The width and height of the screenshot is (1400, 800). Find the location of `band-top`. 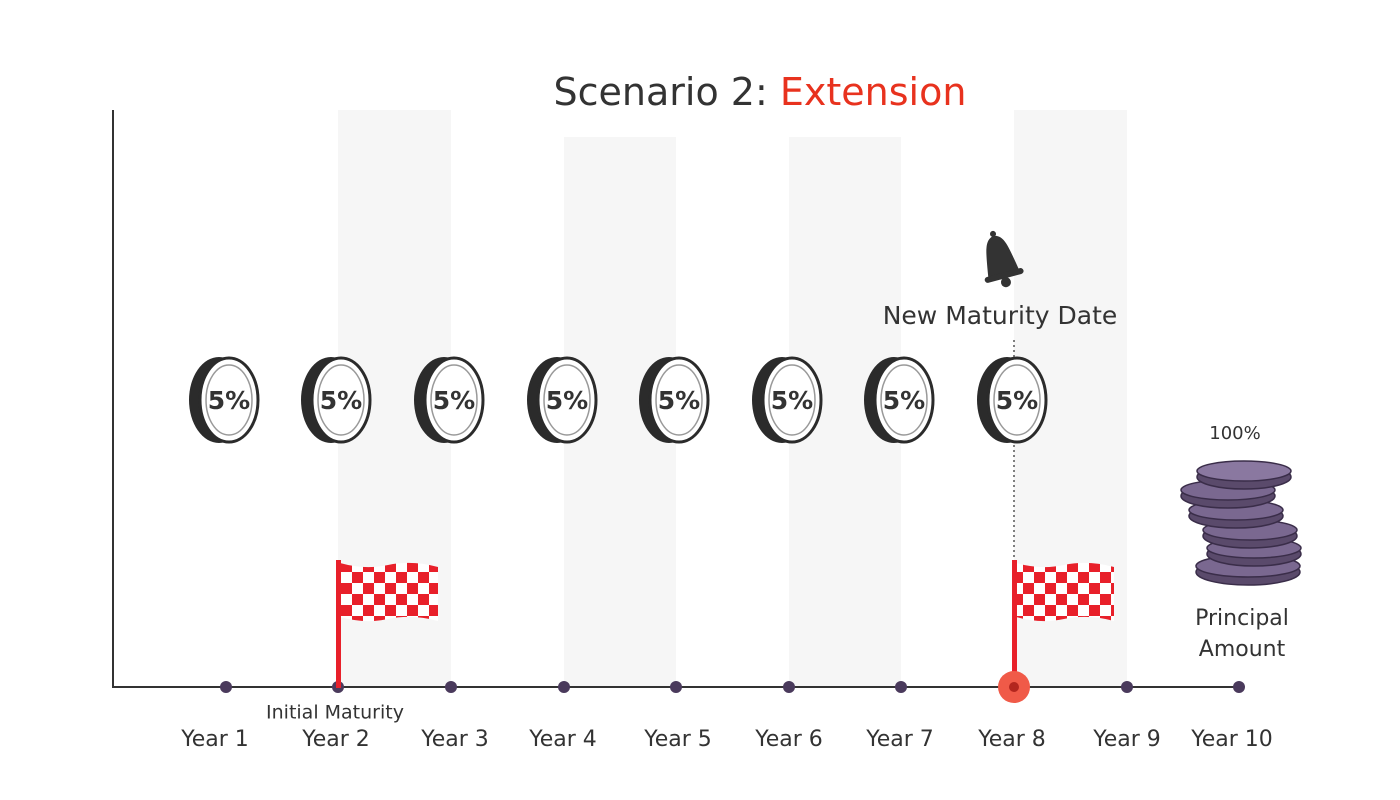

band-top is located at coordinates (355, 123).